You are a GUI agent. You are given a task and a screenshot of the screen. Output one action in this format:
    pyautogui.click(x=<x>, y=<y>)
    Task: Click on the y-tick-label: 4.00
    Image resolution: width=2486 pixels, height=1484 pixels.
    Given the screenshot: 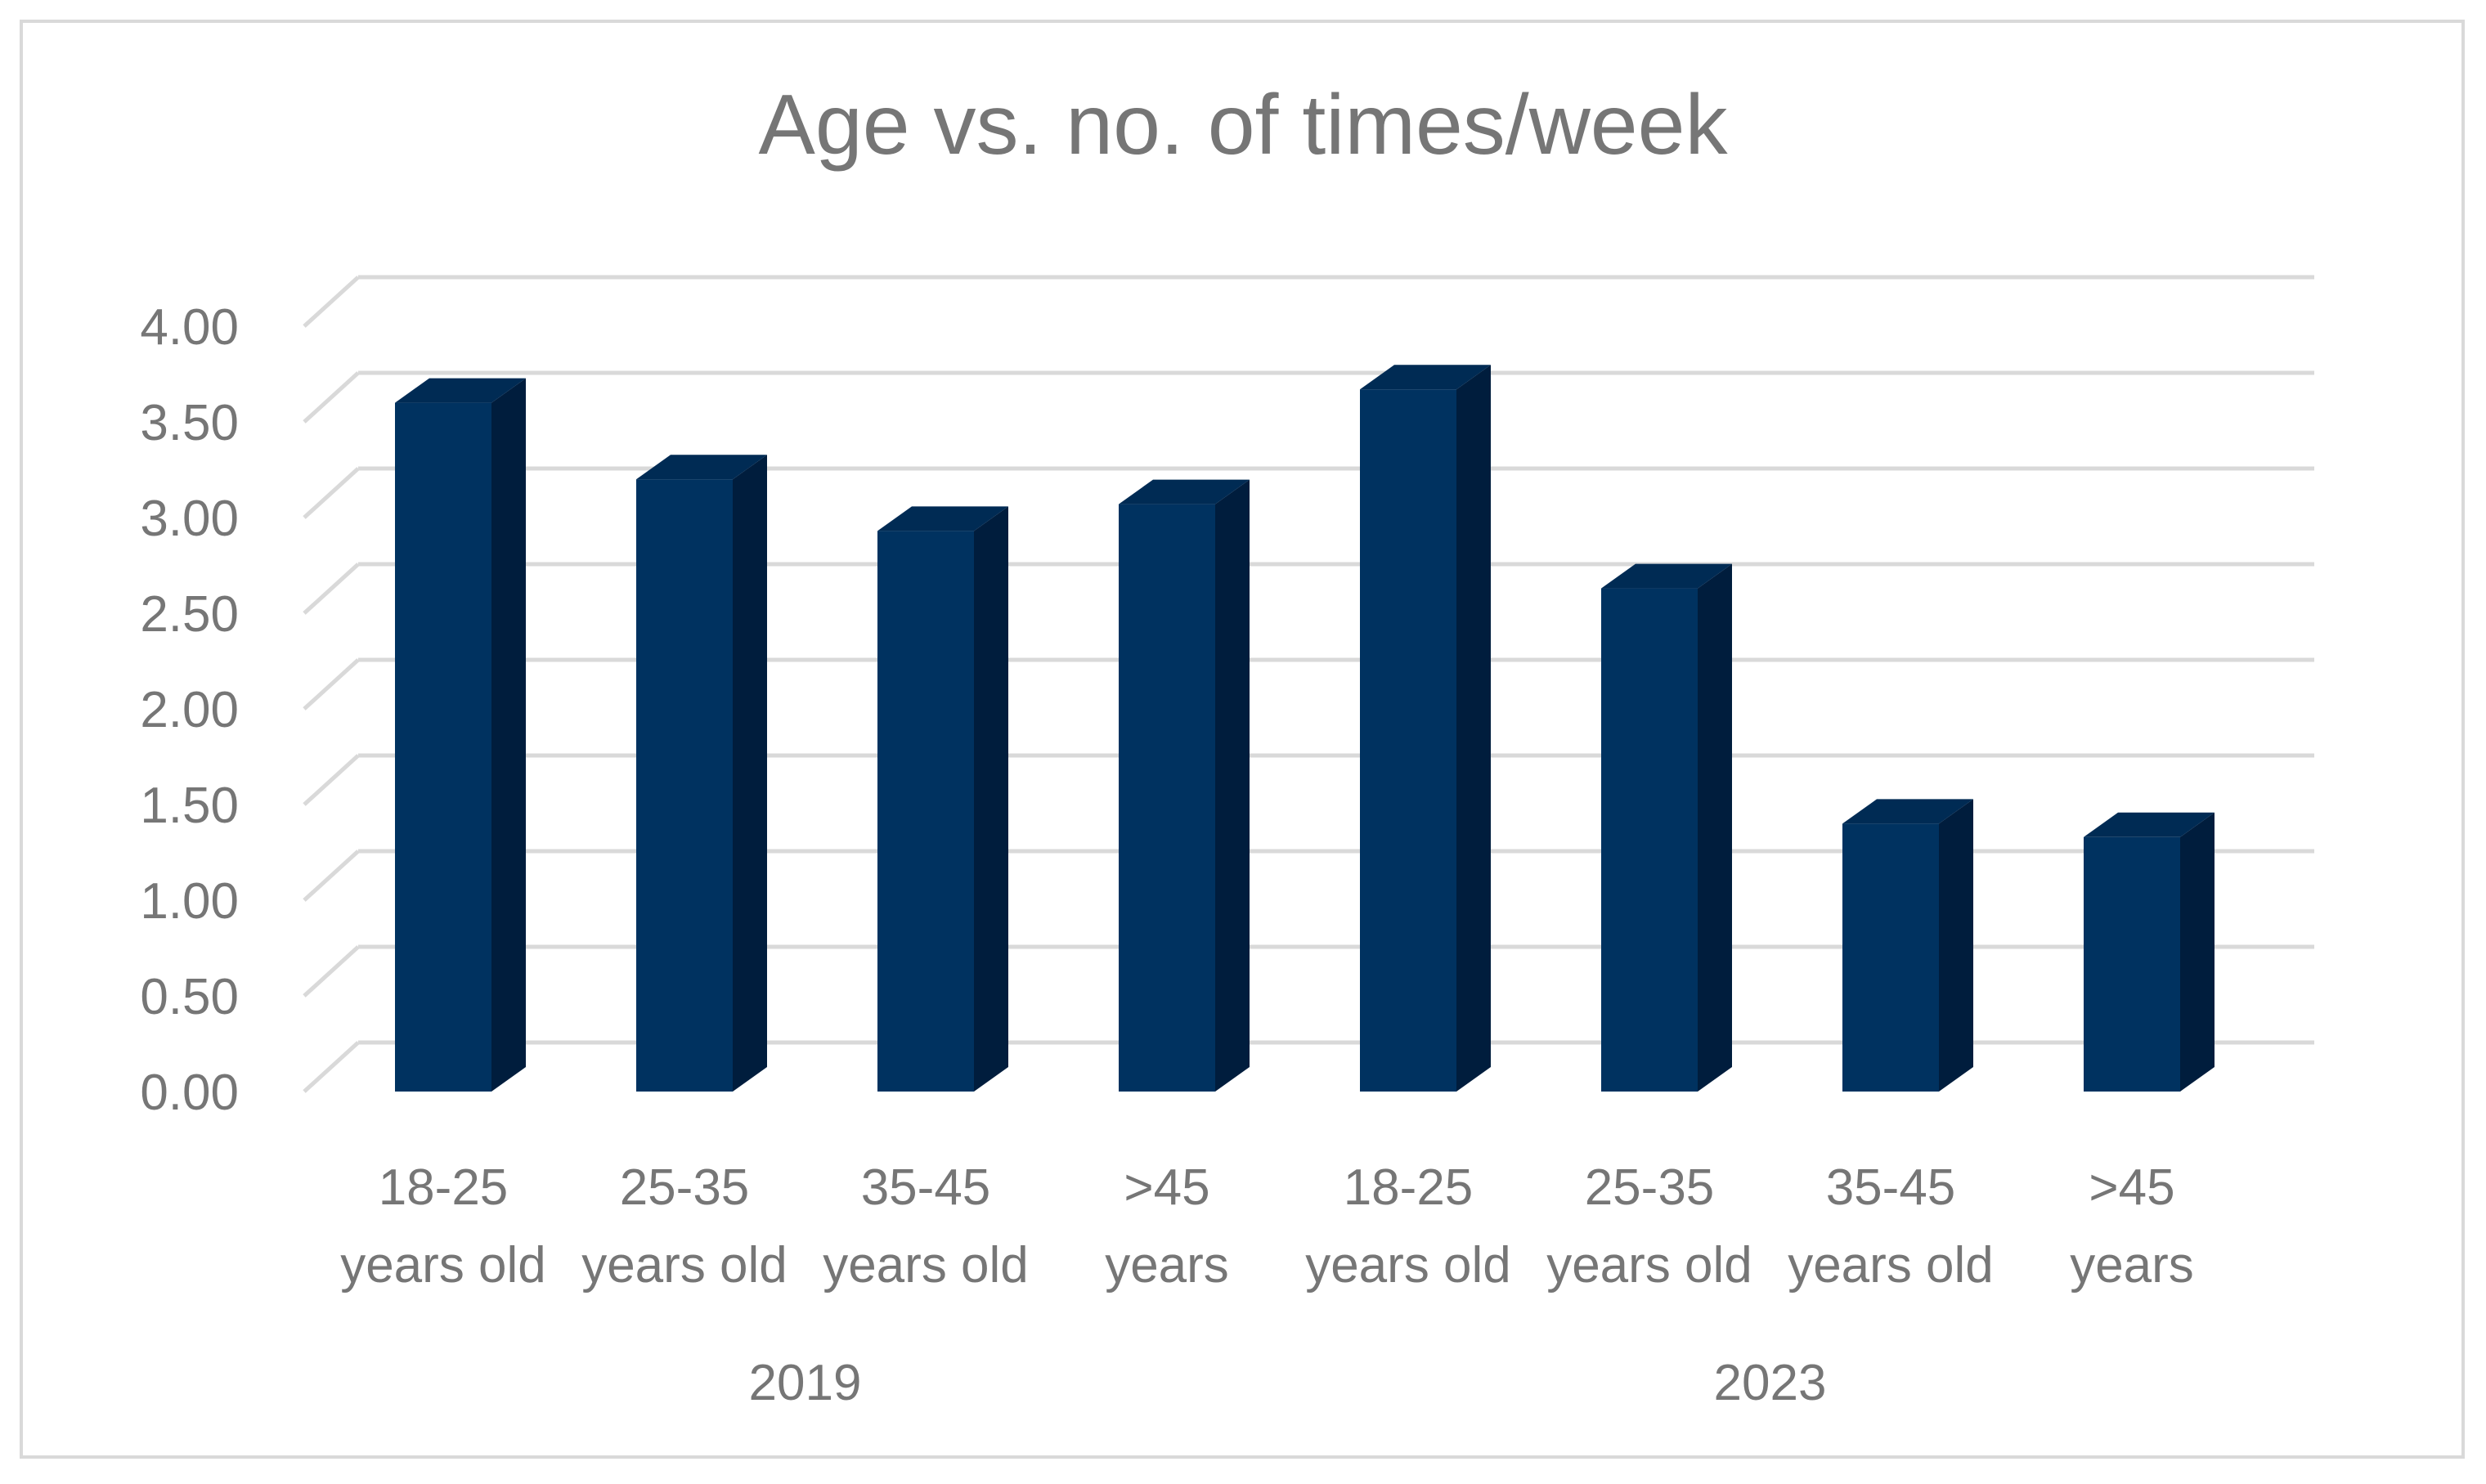 What is the action you would take?
    pyautogui.click(x=189, y=327)
    